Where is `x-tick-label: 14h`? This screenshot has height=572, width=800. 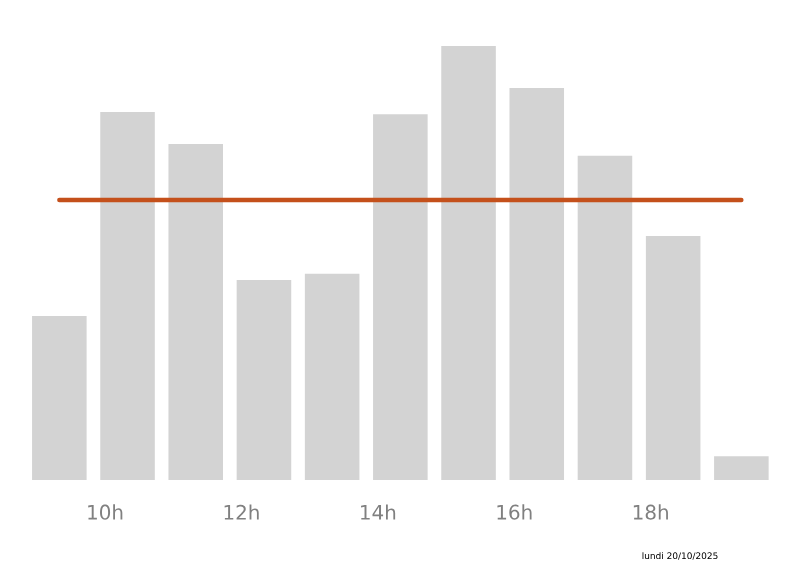
x-tick-label: 14h is located at coordinates (378, 512).